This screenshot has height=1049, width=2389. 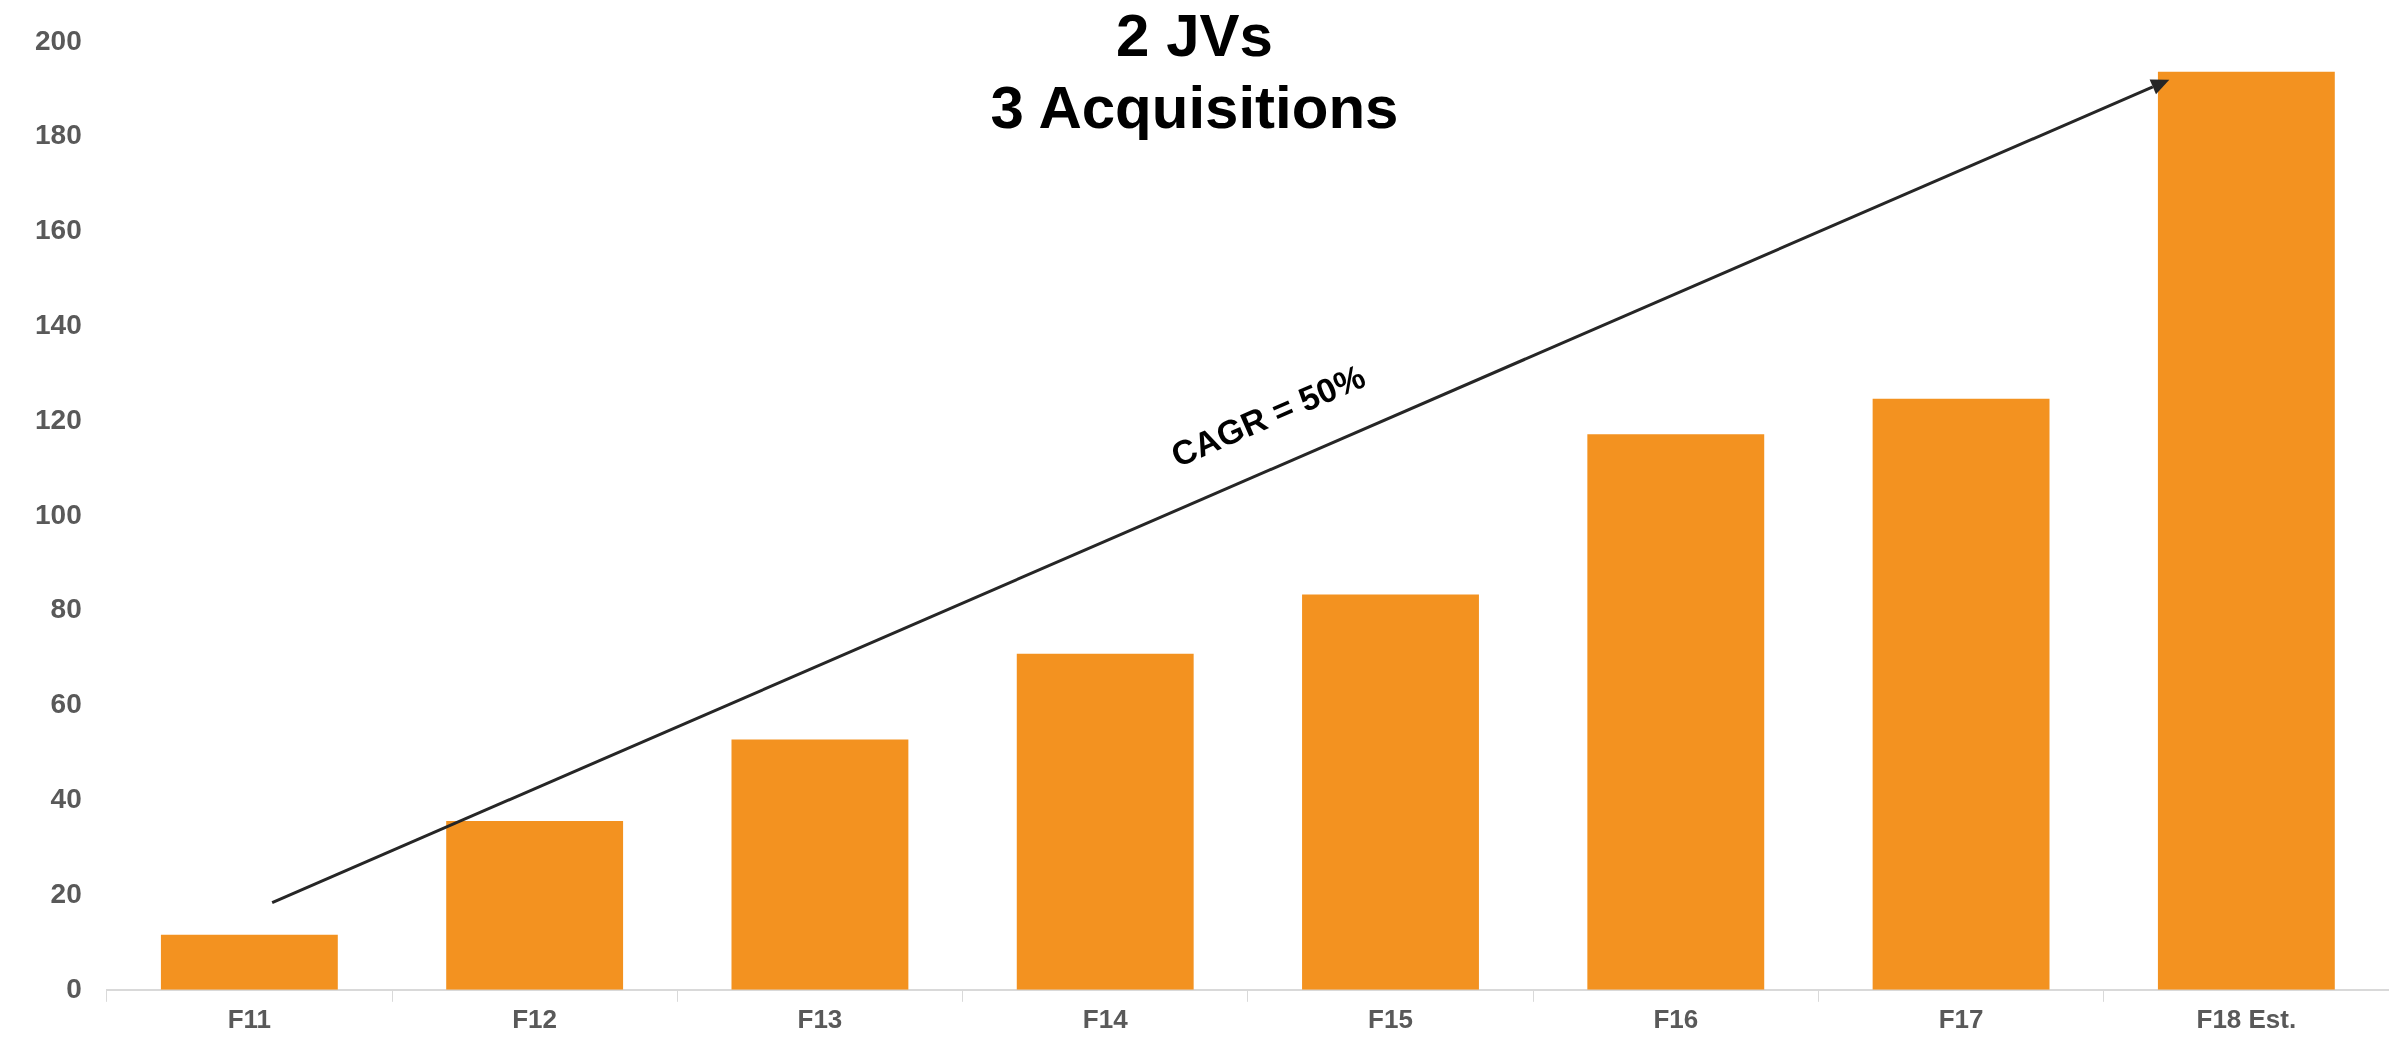 What do you see at coordinates (66, 609) in the screenshot?
I see `y-tick-label: 80` at bounding box center [66, 609].